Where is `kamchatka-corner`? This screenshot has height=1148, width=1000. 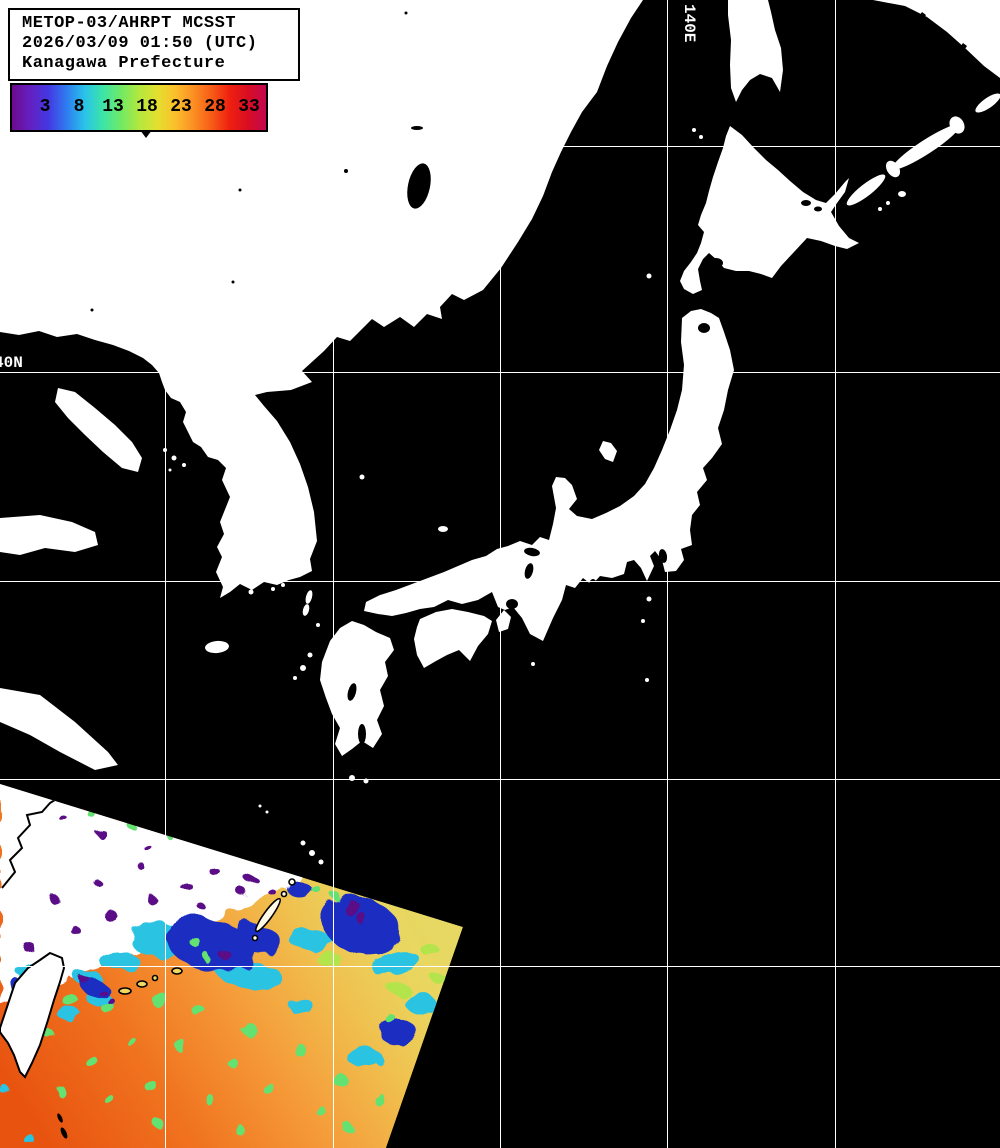
kamchatka-corner is located at coordinates (936, 39).